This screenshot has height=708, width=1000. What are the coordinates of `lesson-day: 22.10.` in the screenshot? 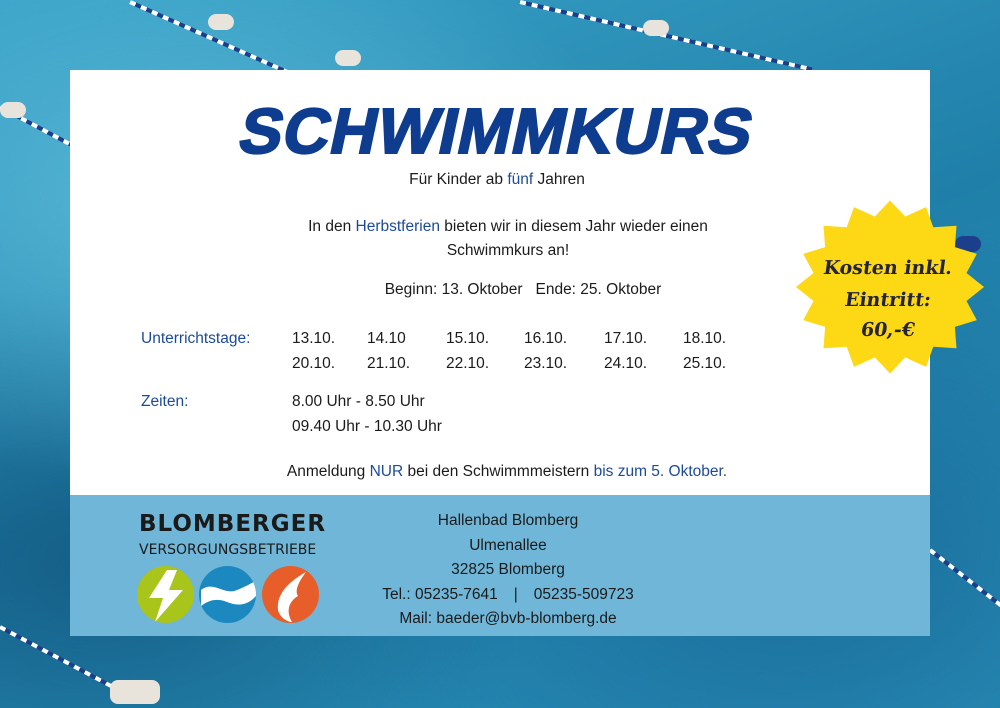 It's located at (468, 363).